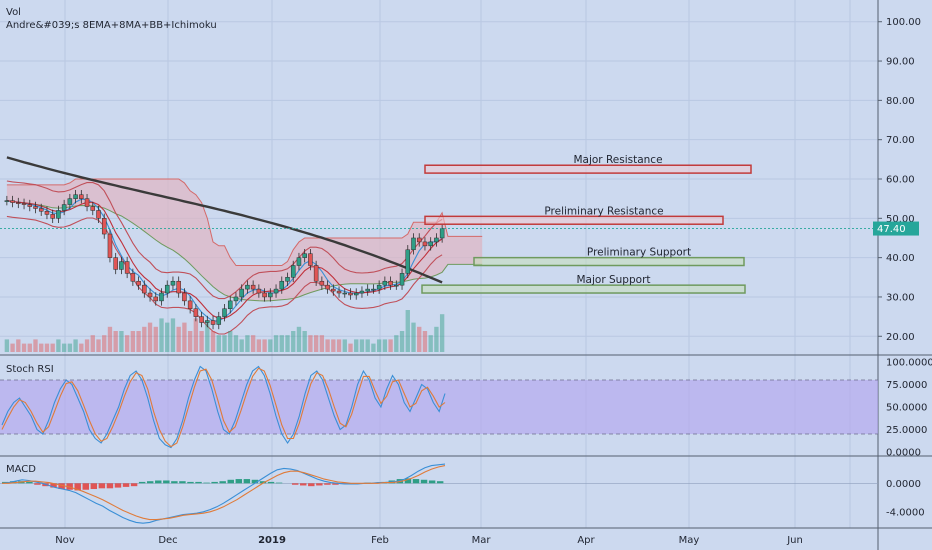 This screenshot has height=550, width=932. Describe the element at coordinates (588, 164) in the screenshot. I see `resistance-zone: Major Resistance` at that location.